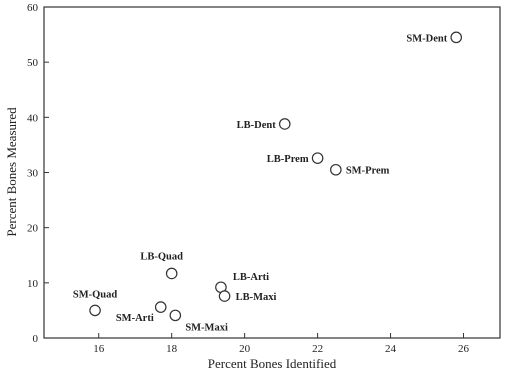 The width and height of the screenshot is (512, 373). Describe the element at coordinates (224, 296) in the screenshot. I see `data-point-lb-maxi` at that location.